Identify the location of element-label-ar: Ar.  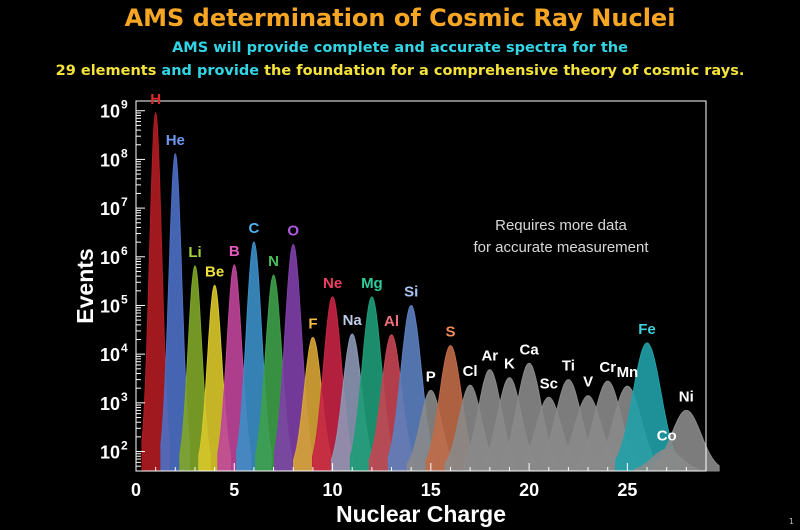
(489, 356).